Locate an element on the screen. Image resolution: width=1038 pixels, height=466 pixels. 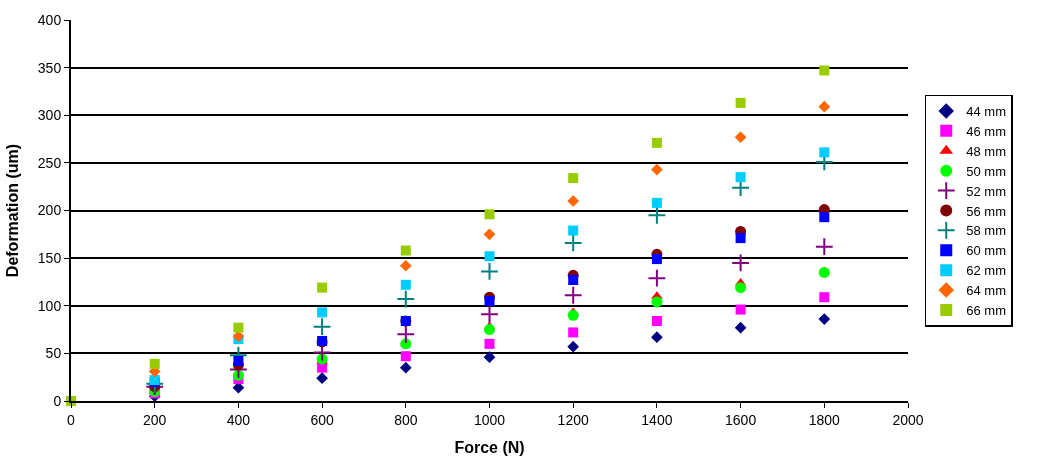
y-tick-label: 100 is located at coordinates (49, 305).